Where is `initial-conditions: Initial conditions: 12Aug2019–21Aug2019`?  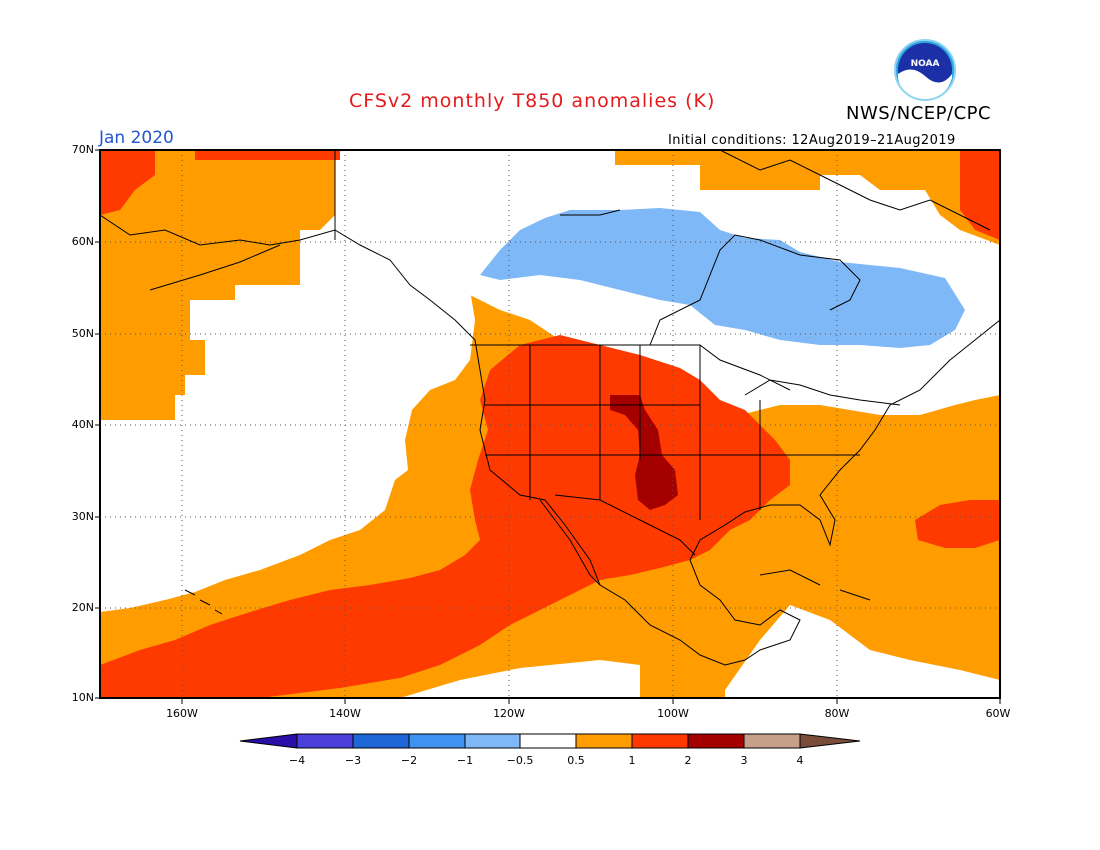 initial-conditions: Initial conditions: 12Aug2019–21Aug2019 is located at coordinates (812, 140).